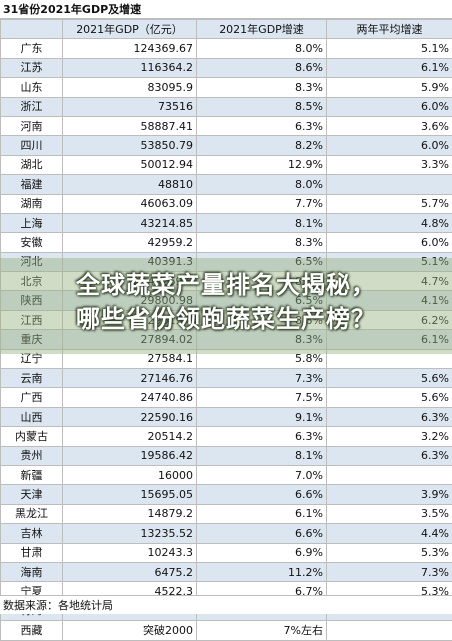  I want to click on gdp-cell: 突破2000, so click(130, 630).